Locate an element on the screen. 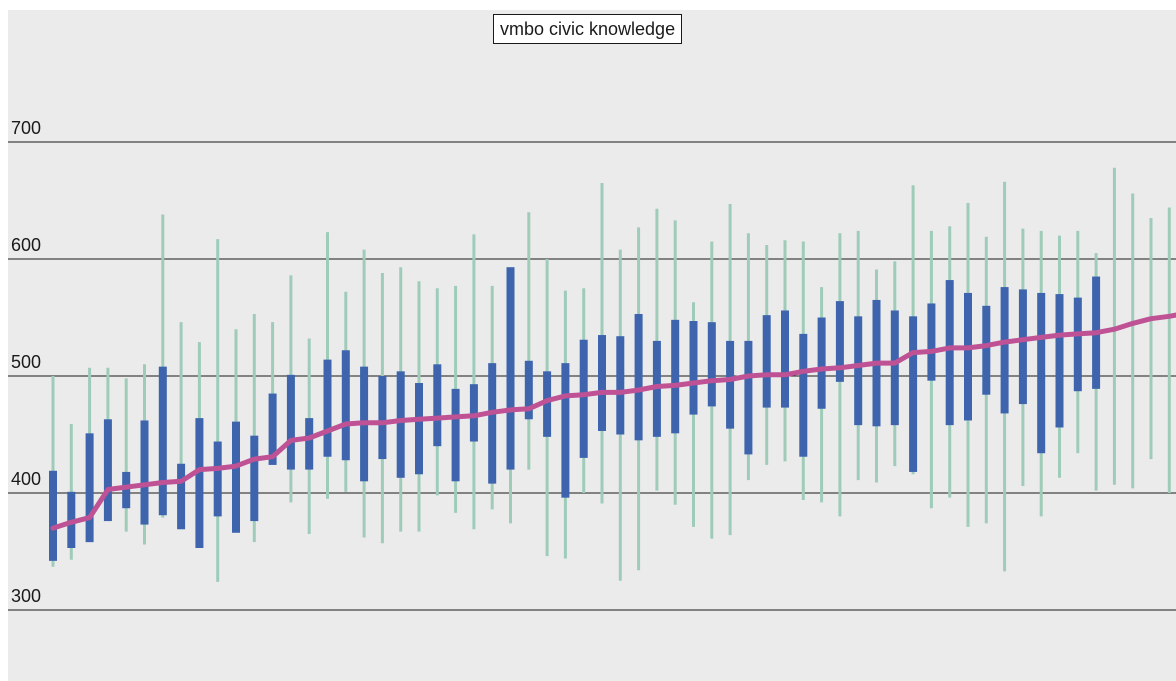 This screenshot has height=681, width=1176. chart-title: vmbo civic knowledge is located at coordinates (588, 29).